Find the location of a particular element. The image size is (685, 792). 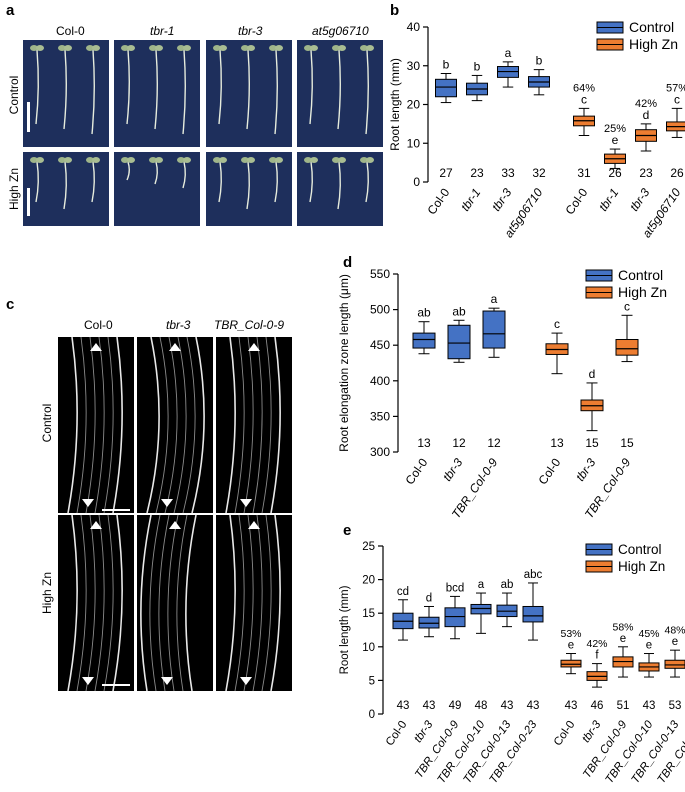

sample-size-label: 46 is located at coordinates (597, 706).